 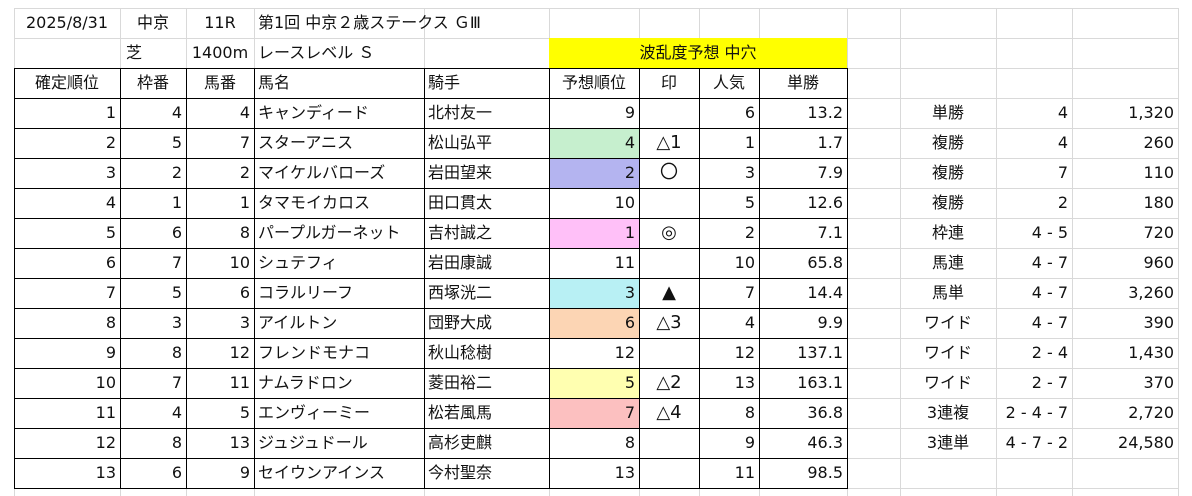 What do you see at coordinates (219, 82) in the screenshot?
I see `column-header-num: 馬番` at bounding box center [219, 82].